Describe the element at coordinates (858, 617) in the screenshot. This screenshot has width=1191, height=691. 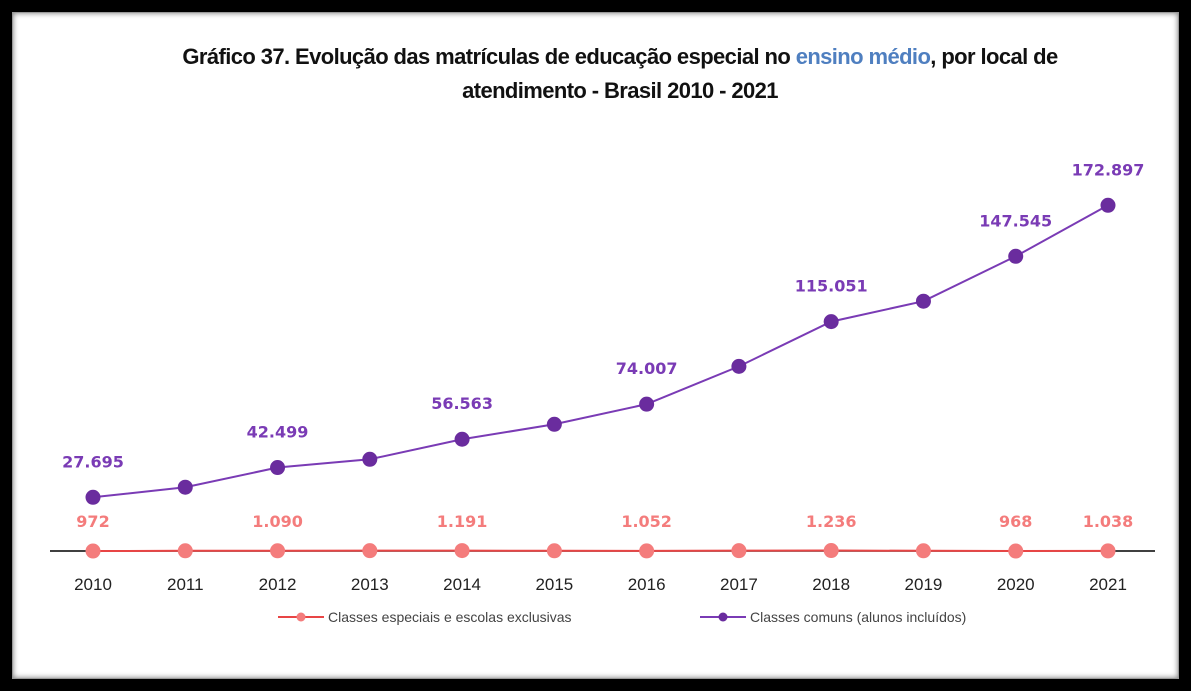
I see `legend-label: Classes comuns (alunos incluídos)` at that location.